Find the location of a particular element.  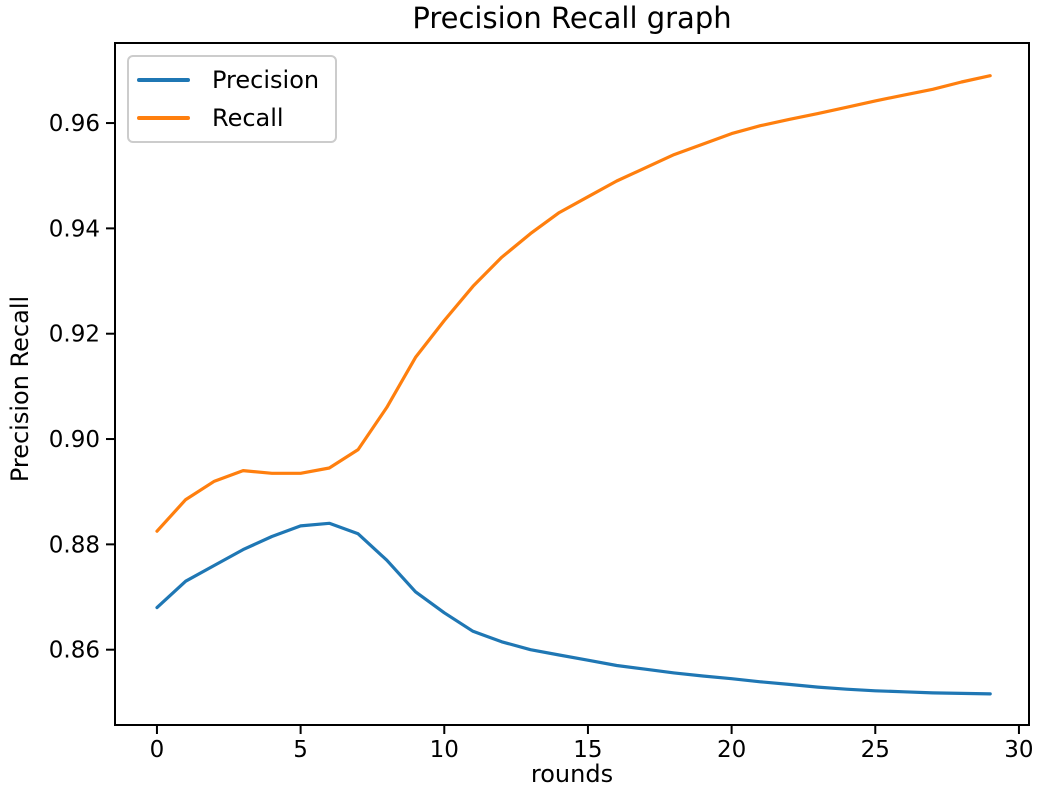

y-tick-label: 0.96 is located at coordinates (74, 124).